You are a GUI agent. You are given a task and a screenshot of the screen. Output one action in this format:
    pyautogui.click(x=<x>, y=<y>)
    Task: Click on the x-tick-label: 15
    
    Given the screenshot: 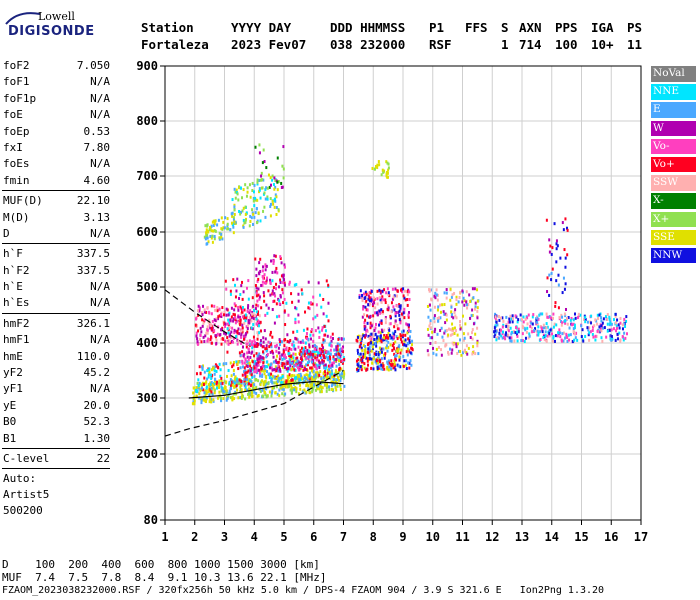 What is the action you would take?
    pyautogui.click(x=581, y=537)
    